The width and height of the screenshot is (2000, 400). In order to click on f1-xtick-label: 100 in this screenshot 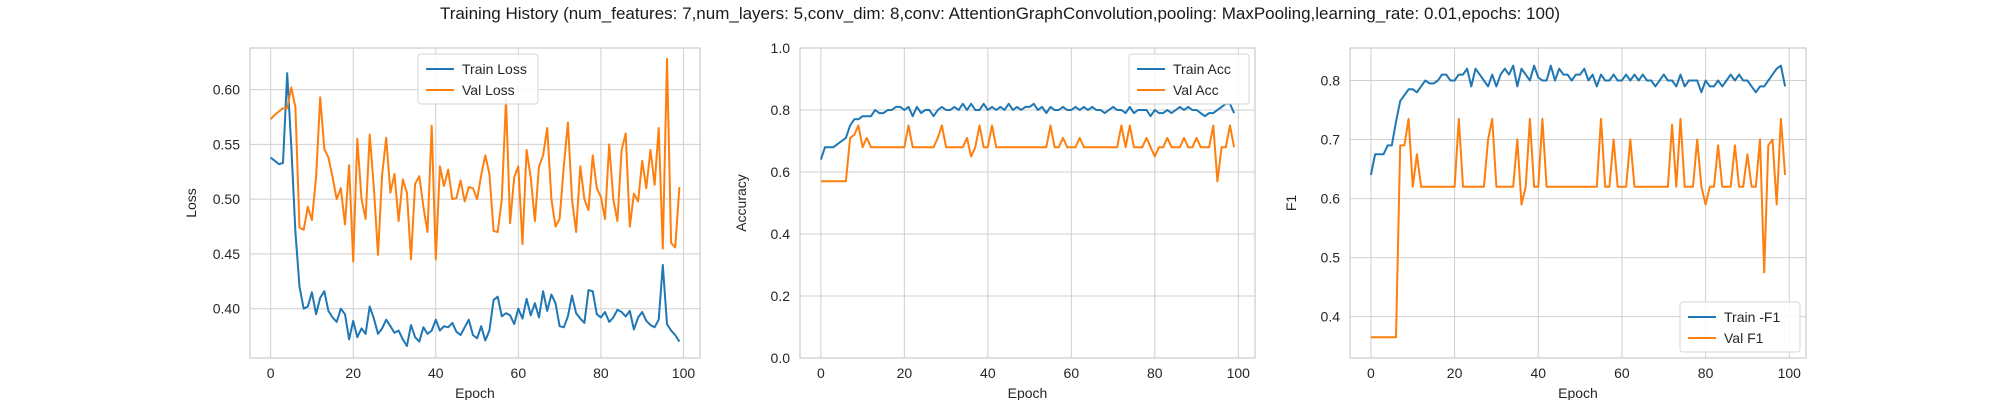, I will do `click(1790, 373)`.